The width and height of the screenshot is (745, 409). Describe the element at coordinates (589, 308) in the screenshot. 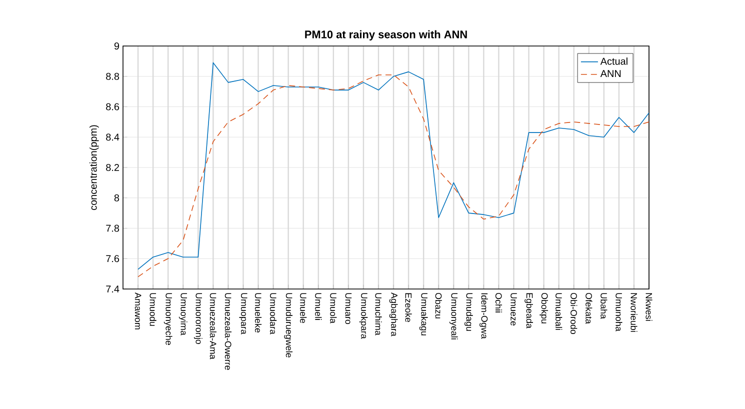

I see `x-tick-label: Ofekata` at that location.